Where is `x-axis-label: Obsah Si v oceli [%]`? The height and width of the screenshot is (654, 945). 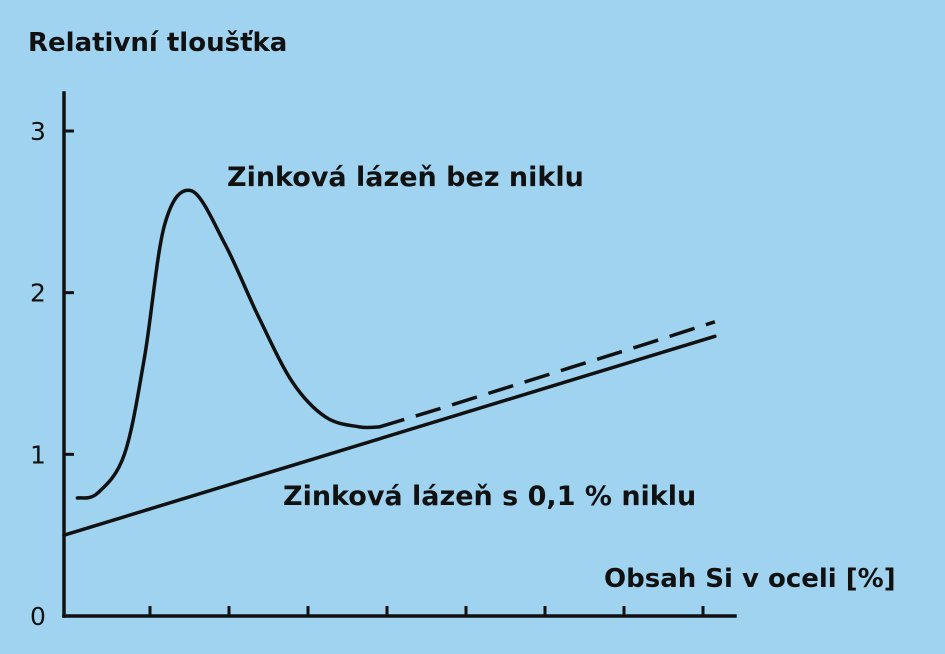
x-axis-label: Obsah Si v oceli [%] is located at coordinates (750, 579).